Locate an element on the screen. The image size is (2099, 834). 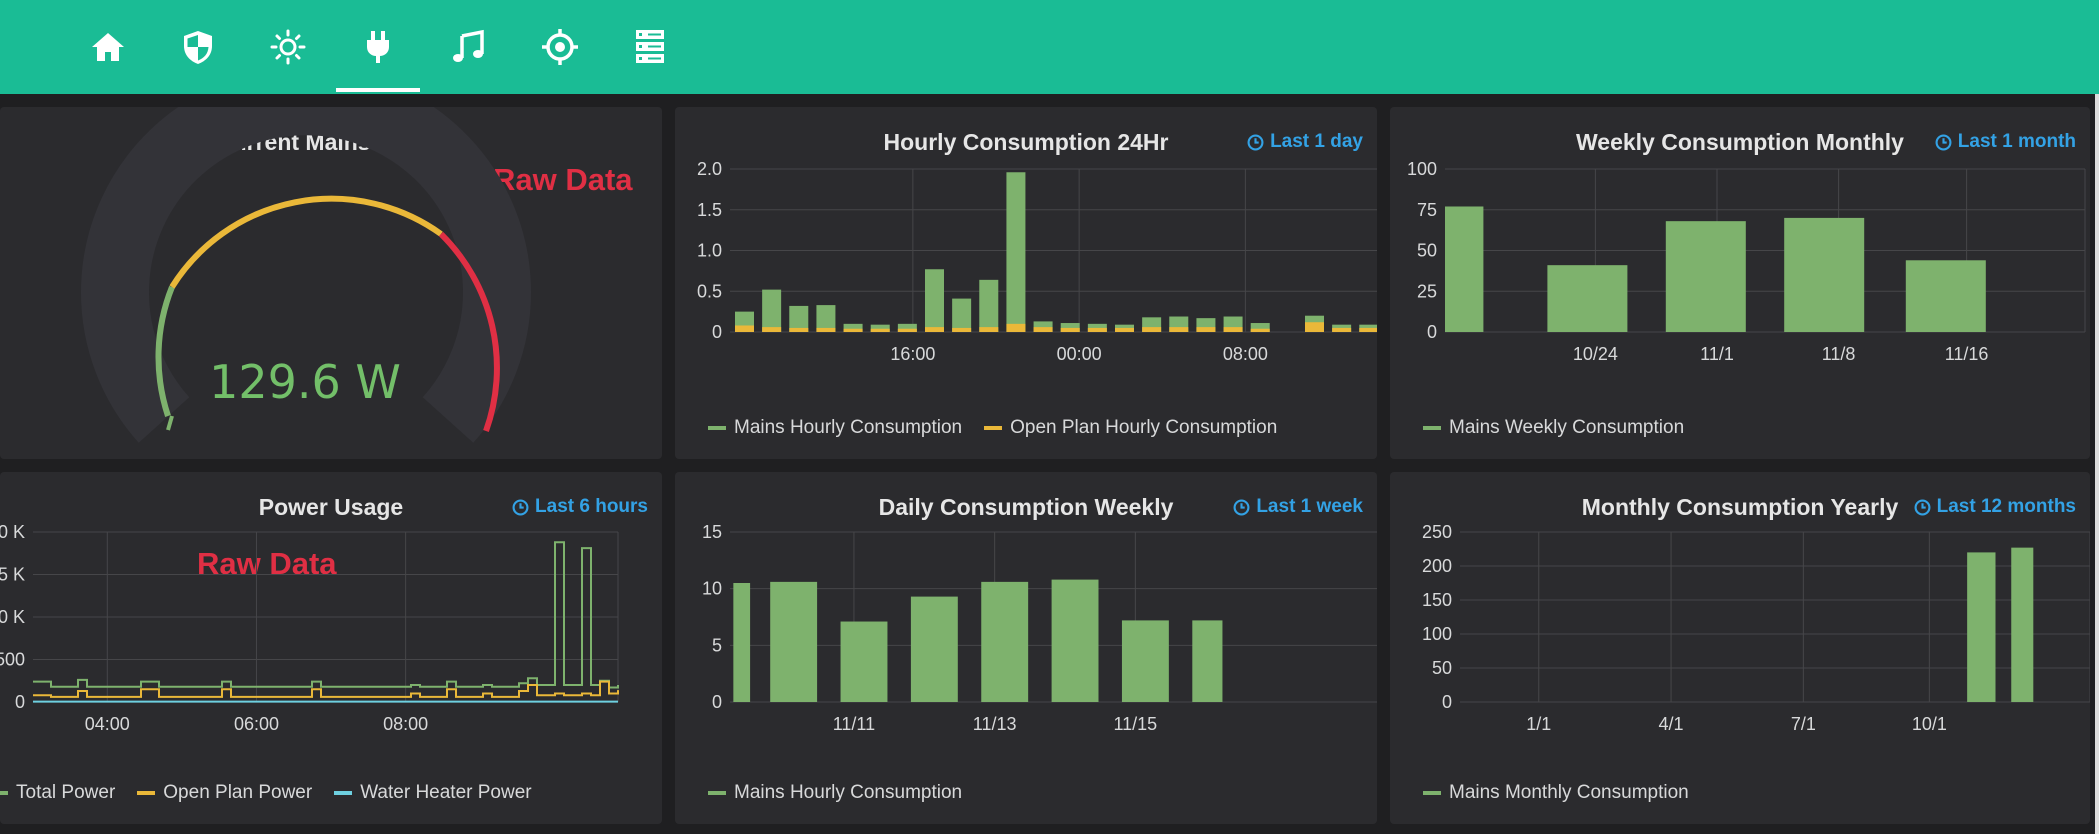
x-tick-label: 11/8 is located at coordinates (1839, 354).